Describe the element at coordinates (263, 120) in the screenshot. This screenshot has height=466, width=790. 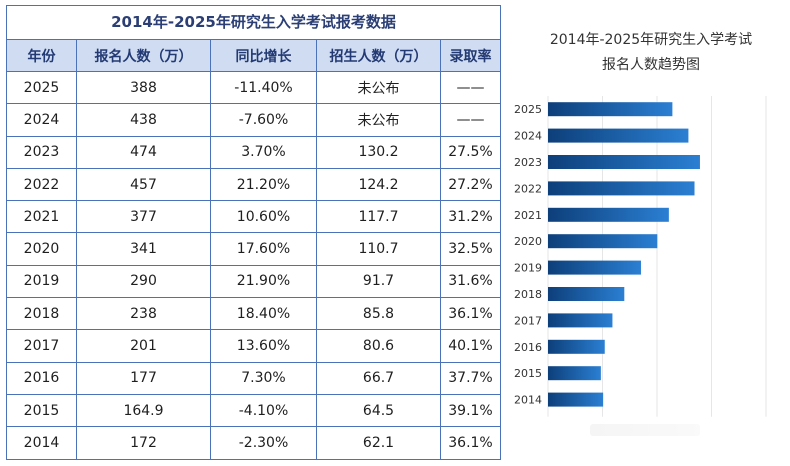
I see `cell-growth: -7.60%` at that location.